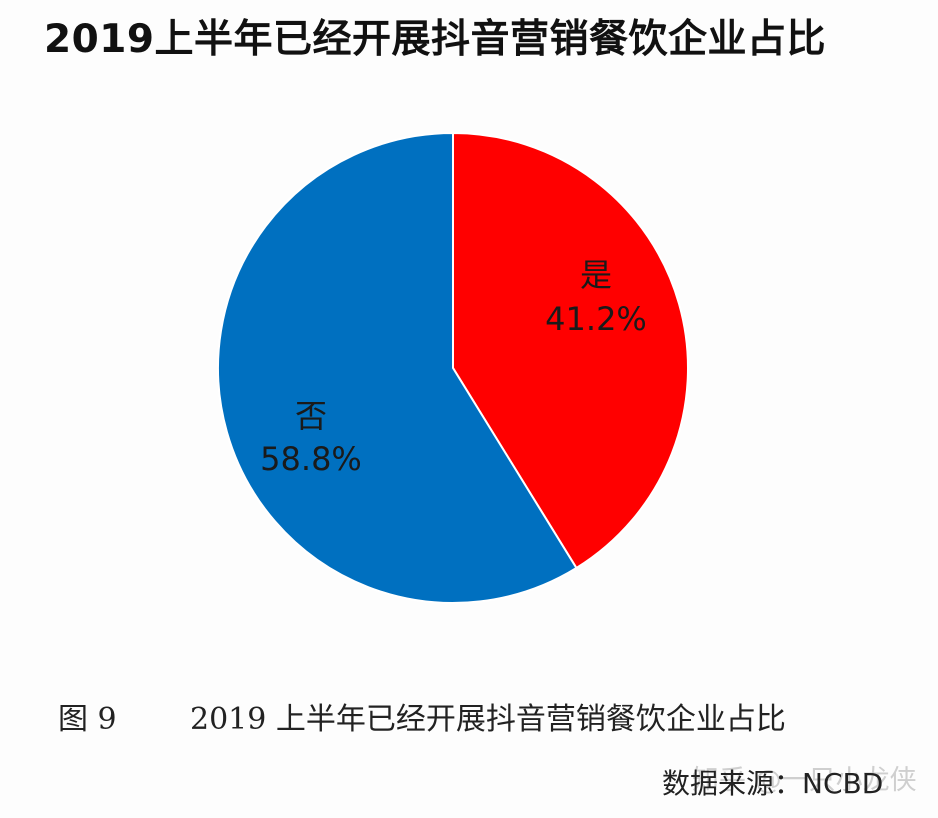 The width and height of the screenshot is (938, 818). I want to click on chart-title: 2019上半年已经开展抖音营销餐饮企业占比, so click(435, 39).